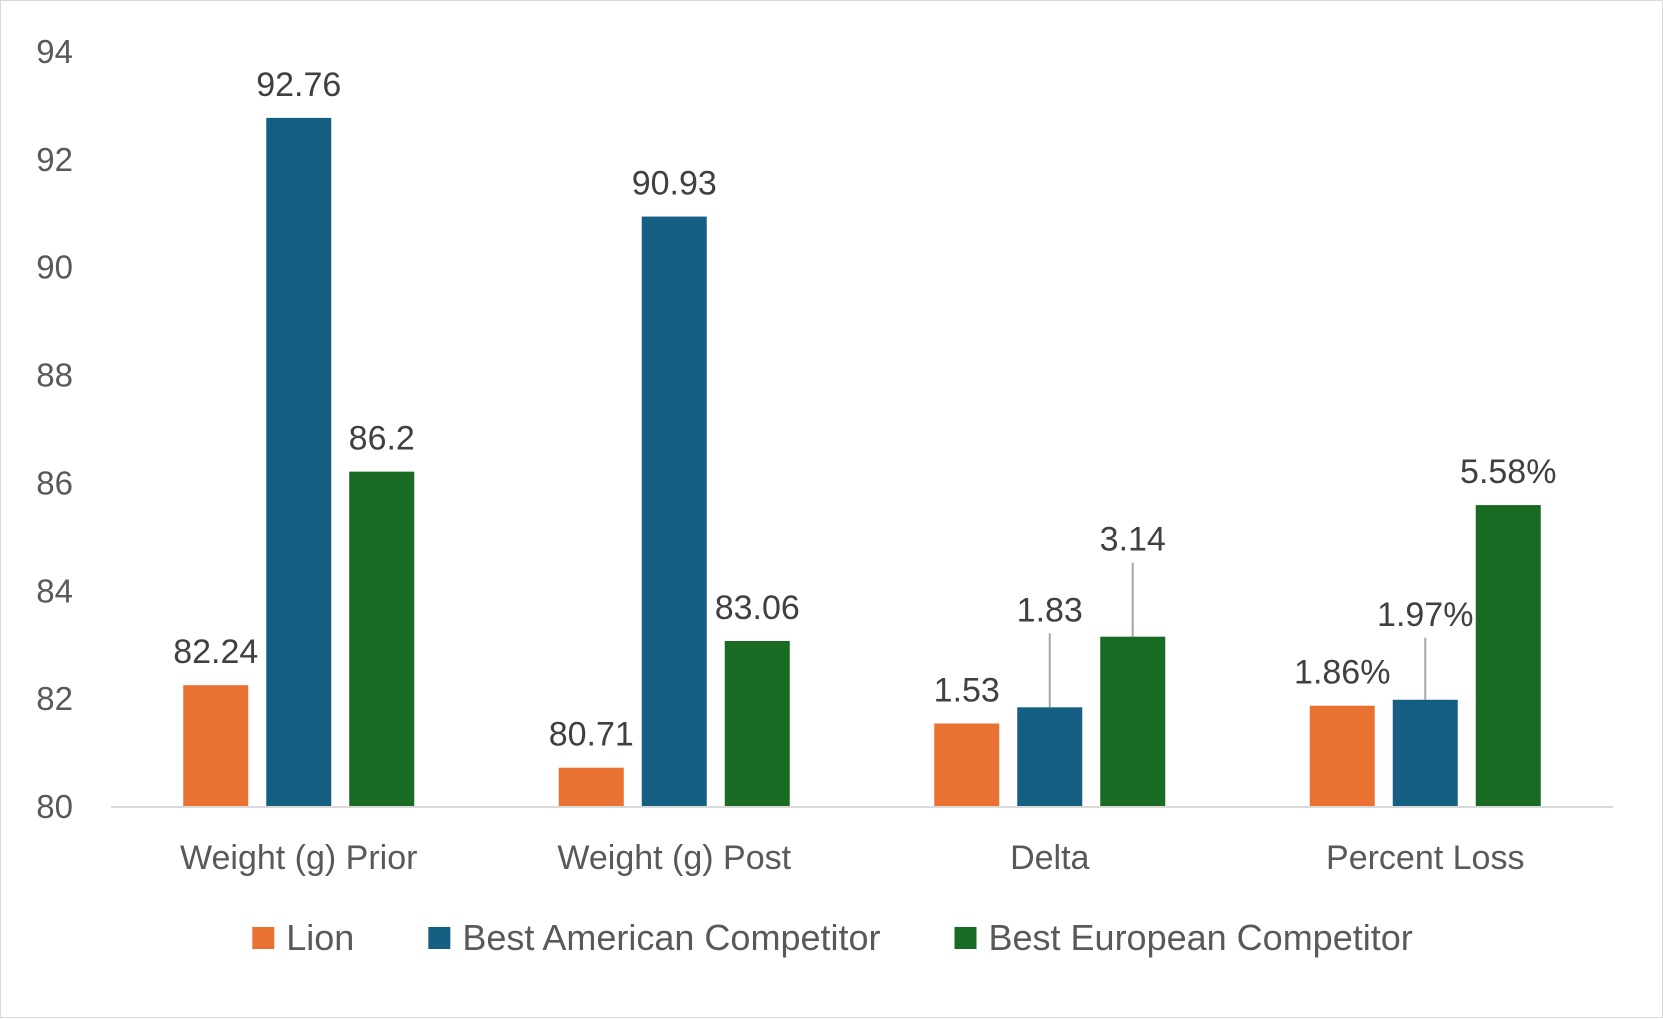 This screenshot has height=1019, width=1663. What do you see at coordinates (54, 267) in the screenshot?
I see `y-tick-label: 90` at bounding box center [54, 267].